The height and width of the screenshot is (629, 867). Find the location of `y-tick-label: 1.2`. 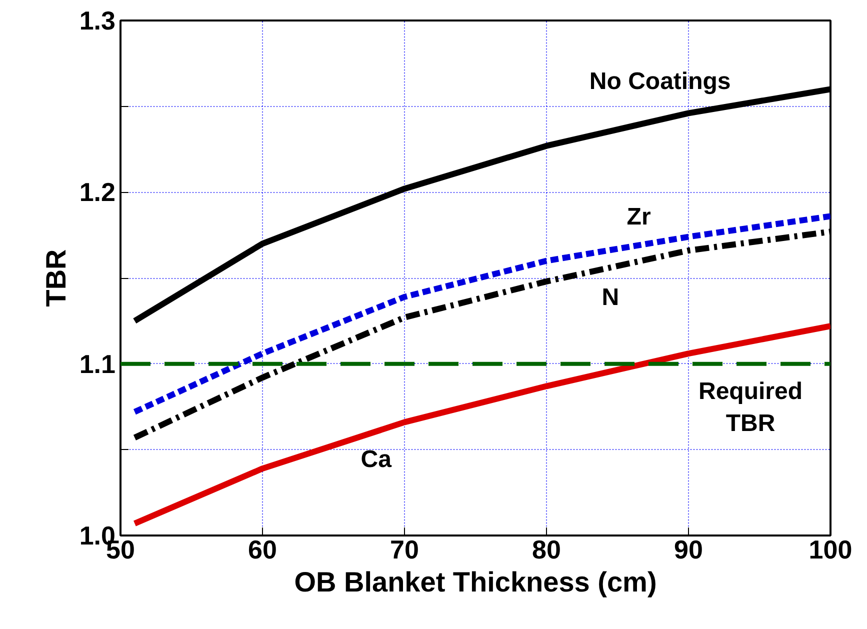

y-tick-label: 1.2 is located at coordinates (97, 192).